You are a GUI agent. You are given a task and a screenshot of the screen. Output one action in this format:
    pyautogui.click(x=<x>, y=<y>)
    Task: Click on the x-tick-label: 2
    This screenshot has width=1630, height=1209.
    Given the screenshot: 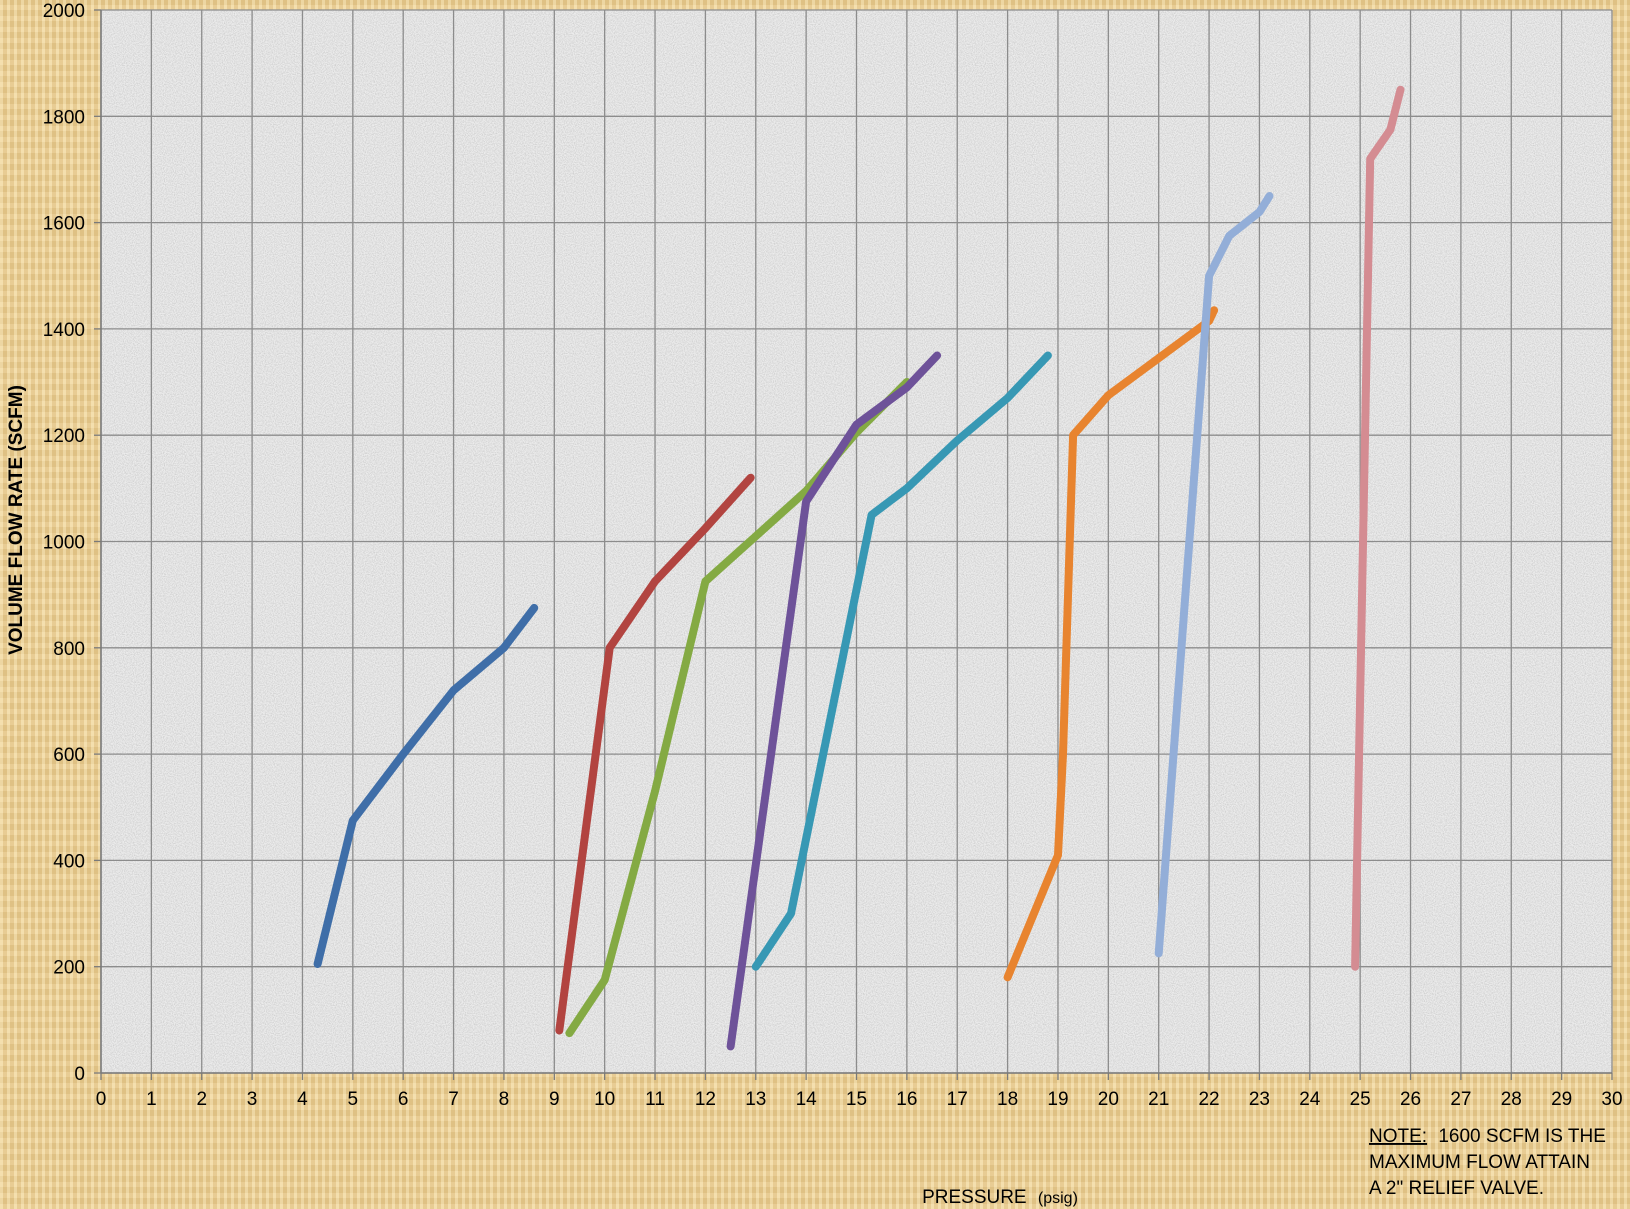 What is the action you would take?
    pyautogui.click(x=201, y=1099)
    